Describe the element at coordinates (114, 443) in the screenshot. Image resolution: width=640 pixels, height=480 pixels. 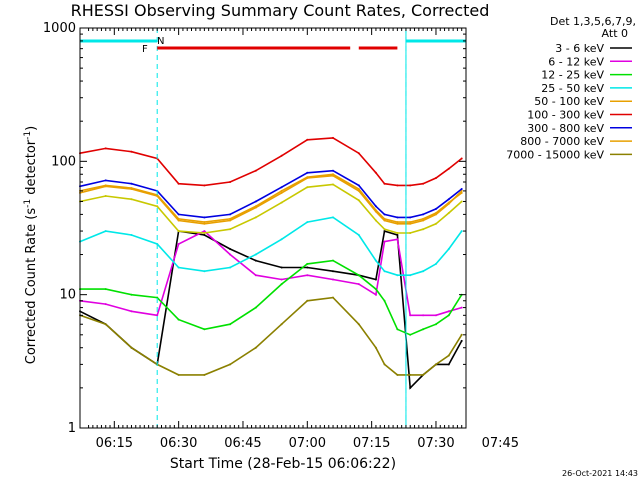
I see `xtick-label-0: 06:15` at that location.